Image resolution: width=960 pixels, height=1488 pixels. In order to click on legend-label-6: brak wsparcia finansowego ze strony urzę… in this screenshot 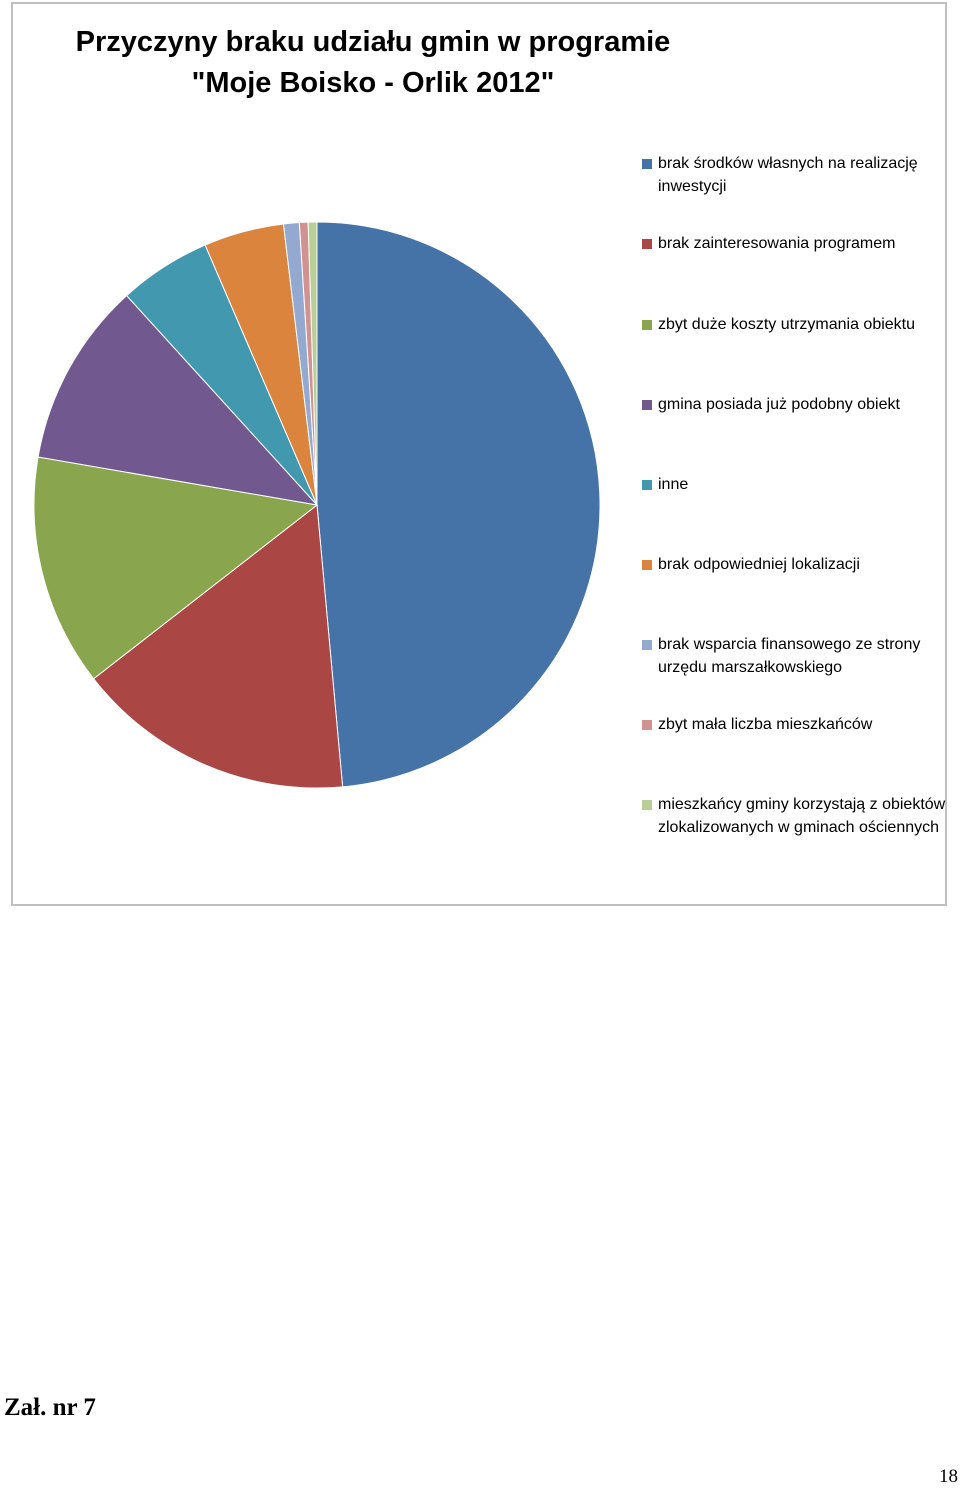, I will do `click(789, 656)`.